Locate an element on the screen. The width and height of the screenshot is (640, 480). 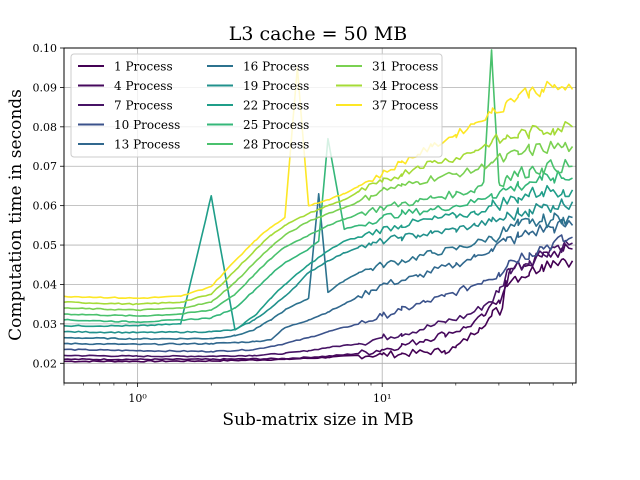
x-tick-label: 10⁰ is located at coordinates (137, 398).